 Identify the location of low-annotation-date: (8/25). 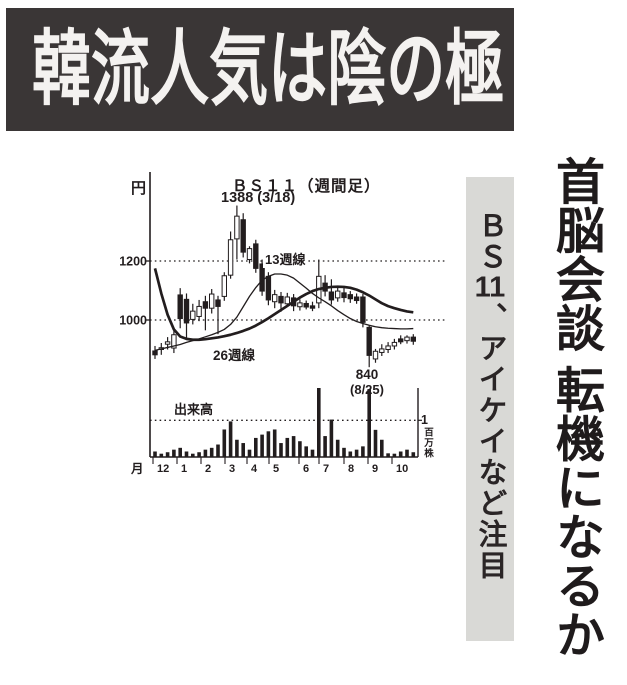
(367, 389).